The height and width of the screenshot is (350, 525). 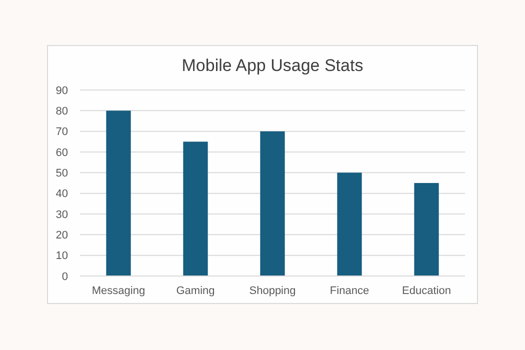 I want to click on y-tick-label: 40, so click(x=62, y=194).